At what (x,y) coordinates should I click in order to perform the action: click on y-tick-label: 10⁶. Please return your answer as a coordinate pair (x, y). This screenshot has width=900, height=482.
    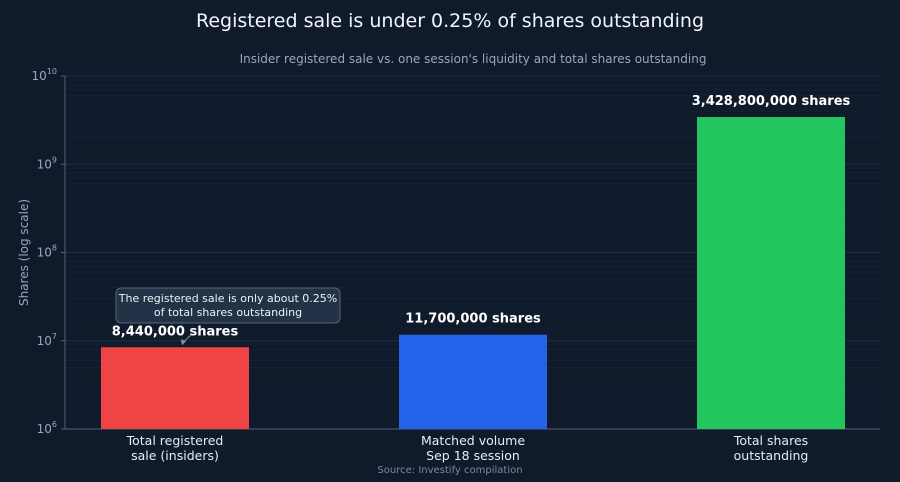
    Looking at the image, I should click on (47, 428).